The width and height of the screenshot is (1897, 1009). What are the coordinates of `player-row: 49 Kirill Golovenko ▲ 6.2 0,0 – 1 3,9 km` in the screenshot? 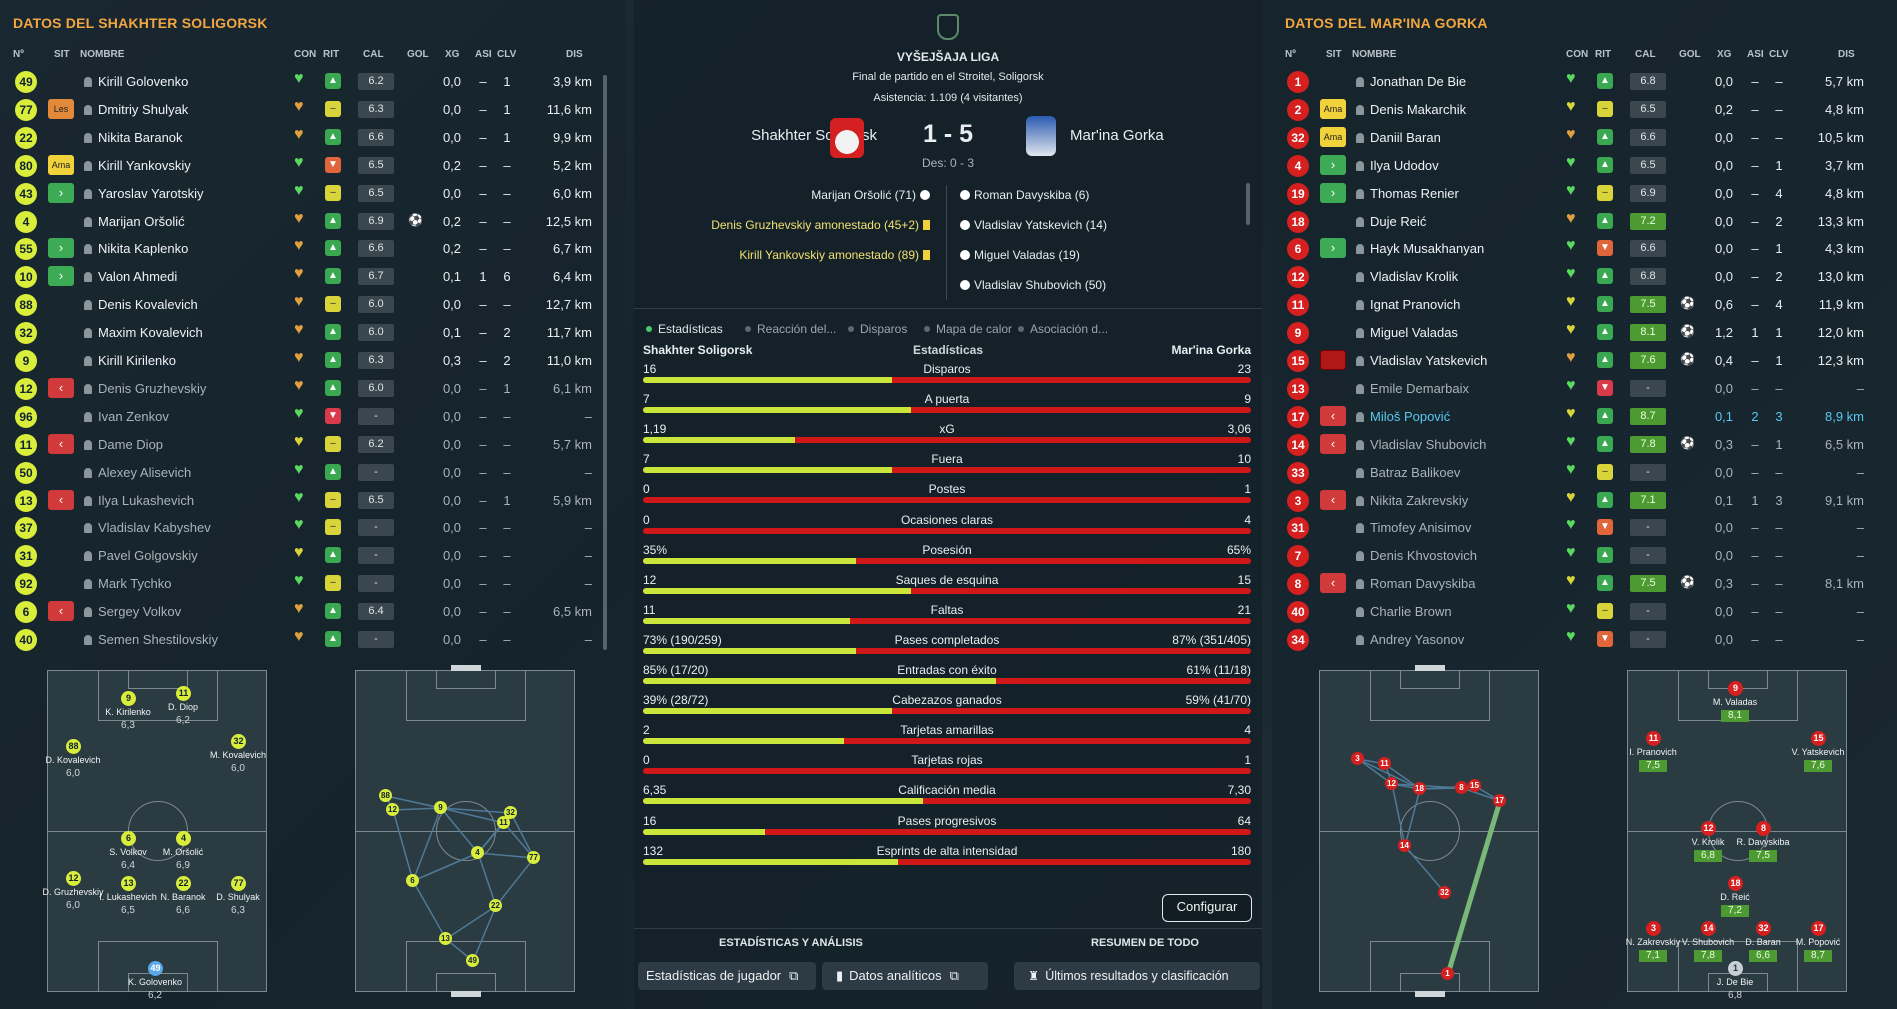 It's located at (305, 82).